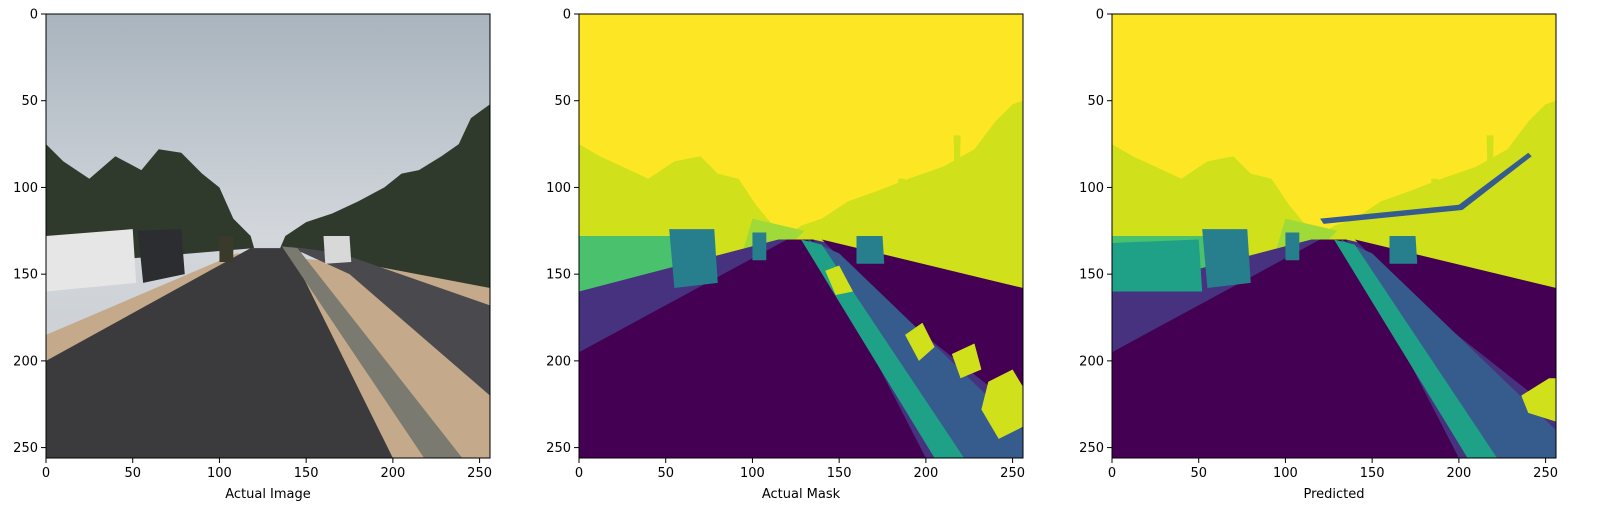 The height and width of the screenshot is (523, 1609). Describe the element at coordinates (1157, 265) in the screenshot. I see `pred-barrier-green` at that location.